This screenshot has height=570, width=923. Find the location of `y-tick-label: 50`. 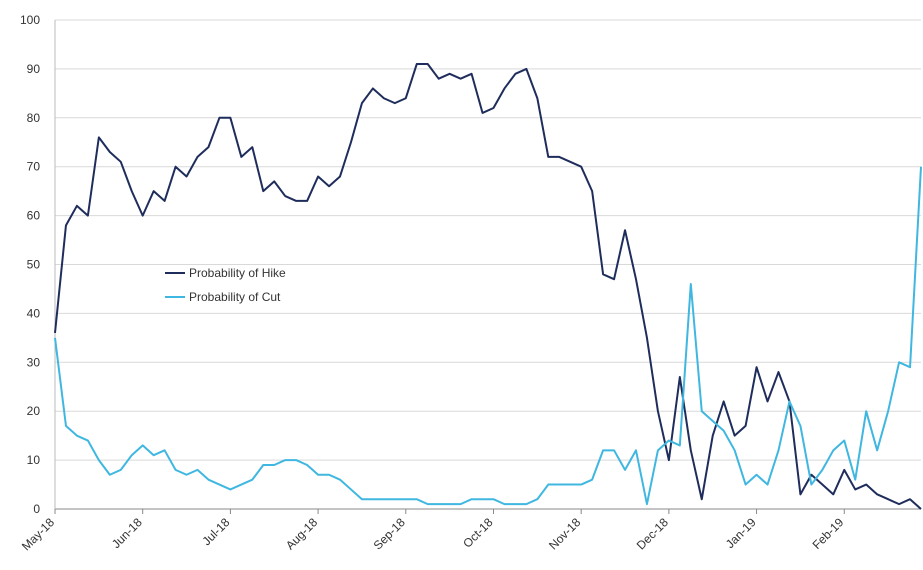

y-tick-label: 50 is located at coordinates (34, 265).